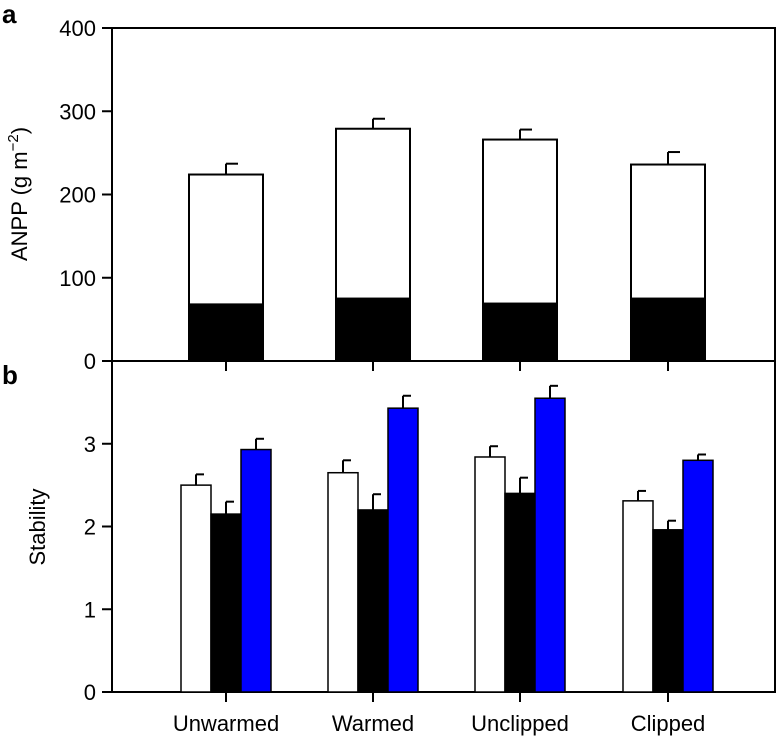 The width and height of the screenshot is (781, 739). Describe the element at coordinates (77, 28) in the screenshot. I see `panel-a-y-tick-label: 400` at that location.